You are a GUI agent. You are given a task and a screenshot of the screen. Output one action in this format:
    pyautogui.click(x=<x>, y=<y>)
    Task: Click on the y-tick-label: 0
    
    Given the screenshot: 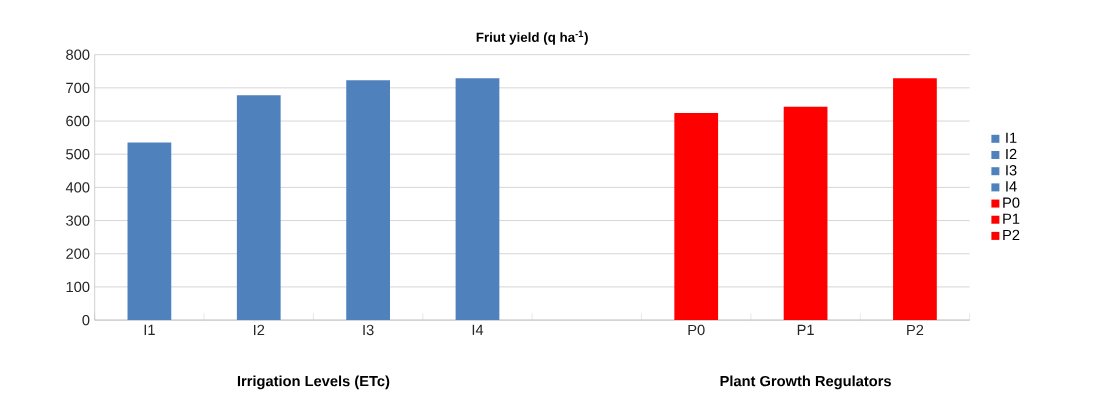 What is the action you would take?
    pyautogui.click(x=86, y=320)
    